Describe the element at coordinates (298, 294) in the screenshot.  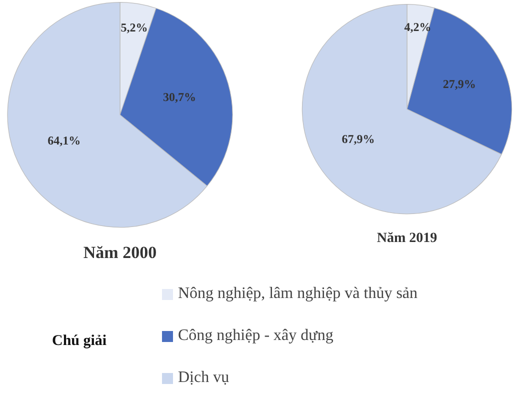
I see `legend-label: Nông nghiệp, lâm nghiệp và thủy sản` at that location.